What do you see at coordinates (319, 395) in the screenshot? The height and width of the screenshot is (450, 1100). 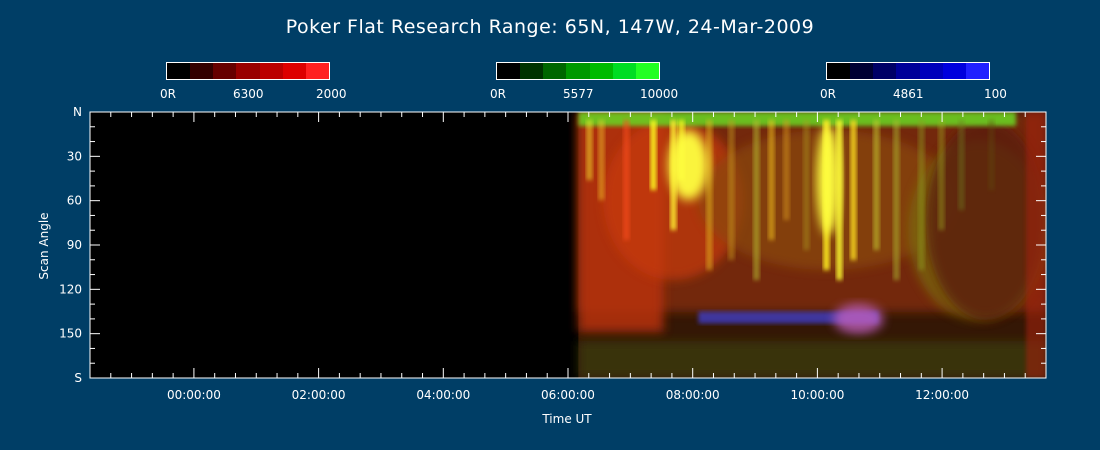 I see `x-tick-label: 02:00:00` at bounding box center [319, 395].